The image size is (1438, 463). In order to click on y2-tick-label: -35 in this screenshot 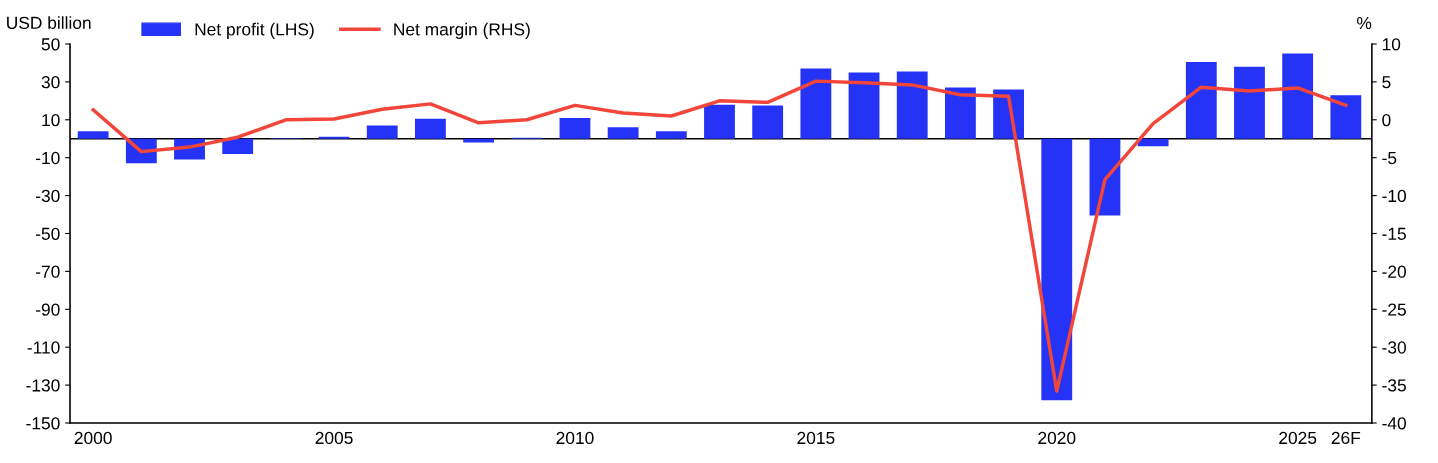, I will do `click(1394, 385)`.